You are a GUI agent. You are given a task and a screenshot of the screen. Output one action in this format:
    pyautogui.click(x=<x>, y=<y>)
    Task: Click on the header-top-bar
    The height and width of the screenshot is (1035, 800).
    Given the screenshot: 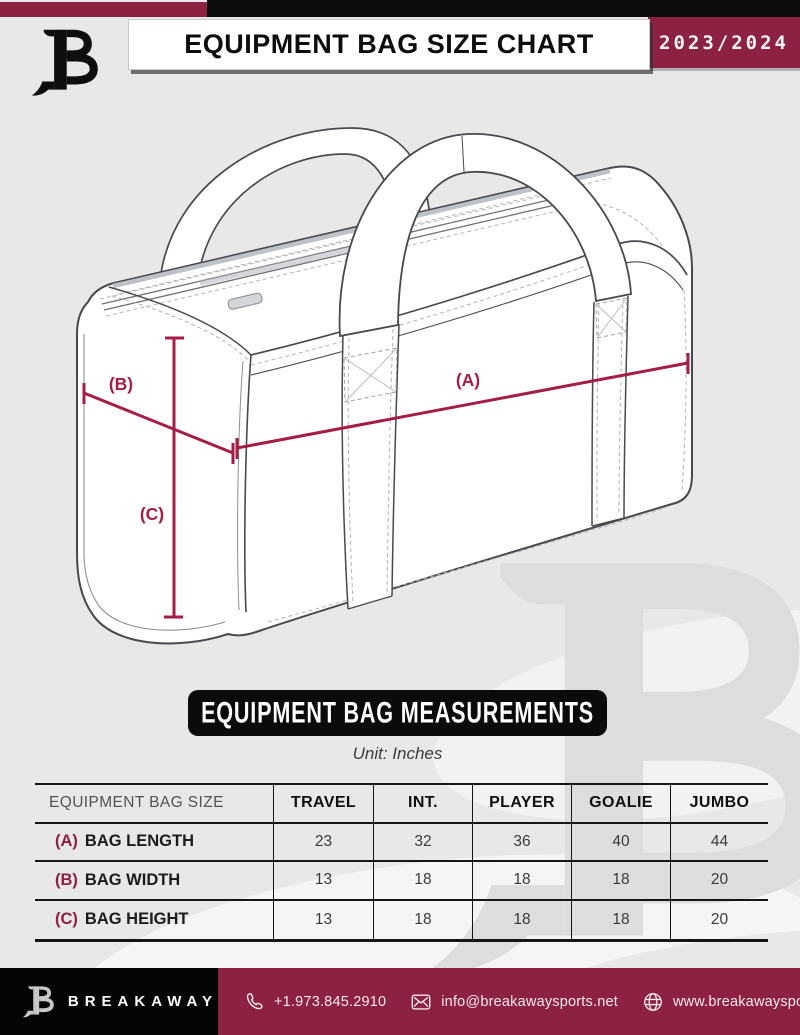 What is the action you would take?
    pyautogui.click(x=503, y=8)
    